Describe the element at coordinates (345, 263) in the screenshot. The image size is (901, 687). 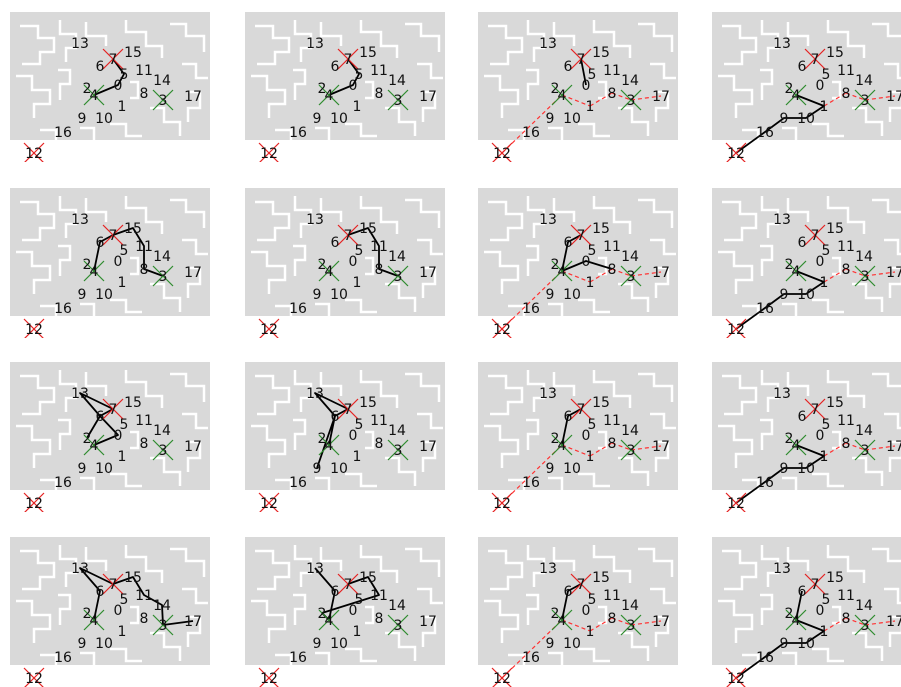
I see `panel-5: 0 1 2 3 4 5 6 7 8 9 10 11 12 13 14 15 16 17` at that location.